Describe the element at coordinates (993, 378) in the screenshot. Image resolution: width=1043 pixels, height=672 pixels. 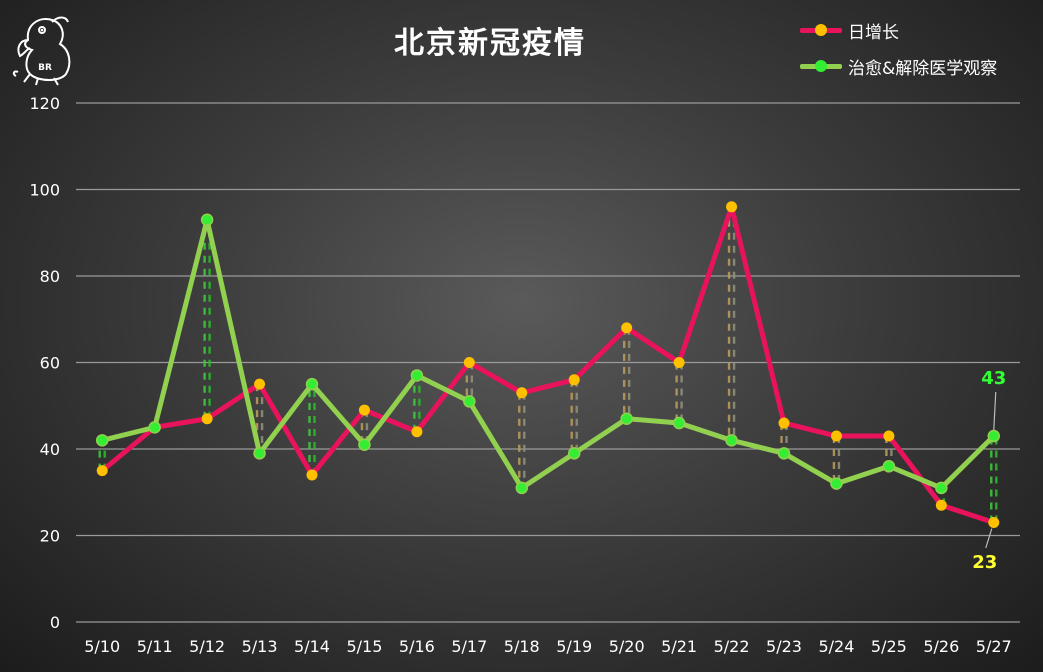
I see `data-label-recovered: 43` at that location.